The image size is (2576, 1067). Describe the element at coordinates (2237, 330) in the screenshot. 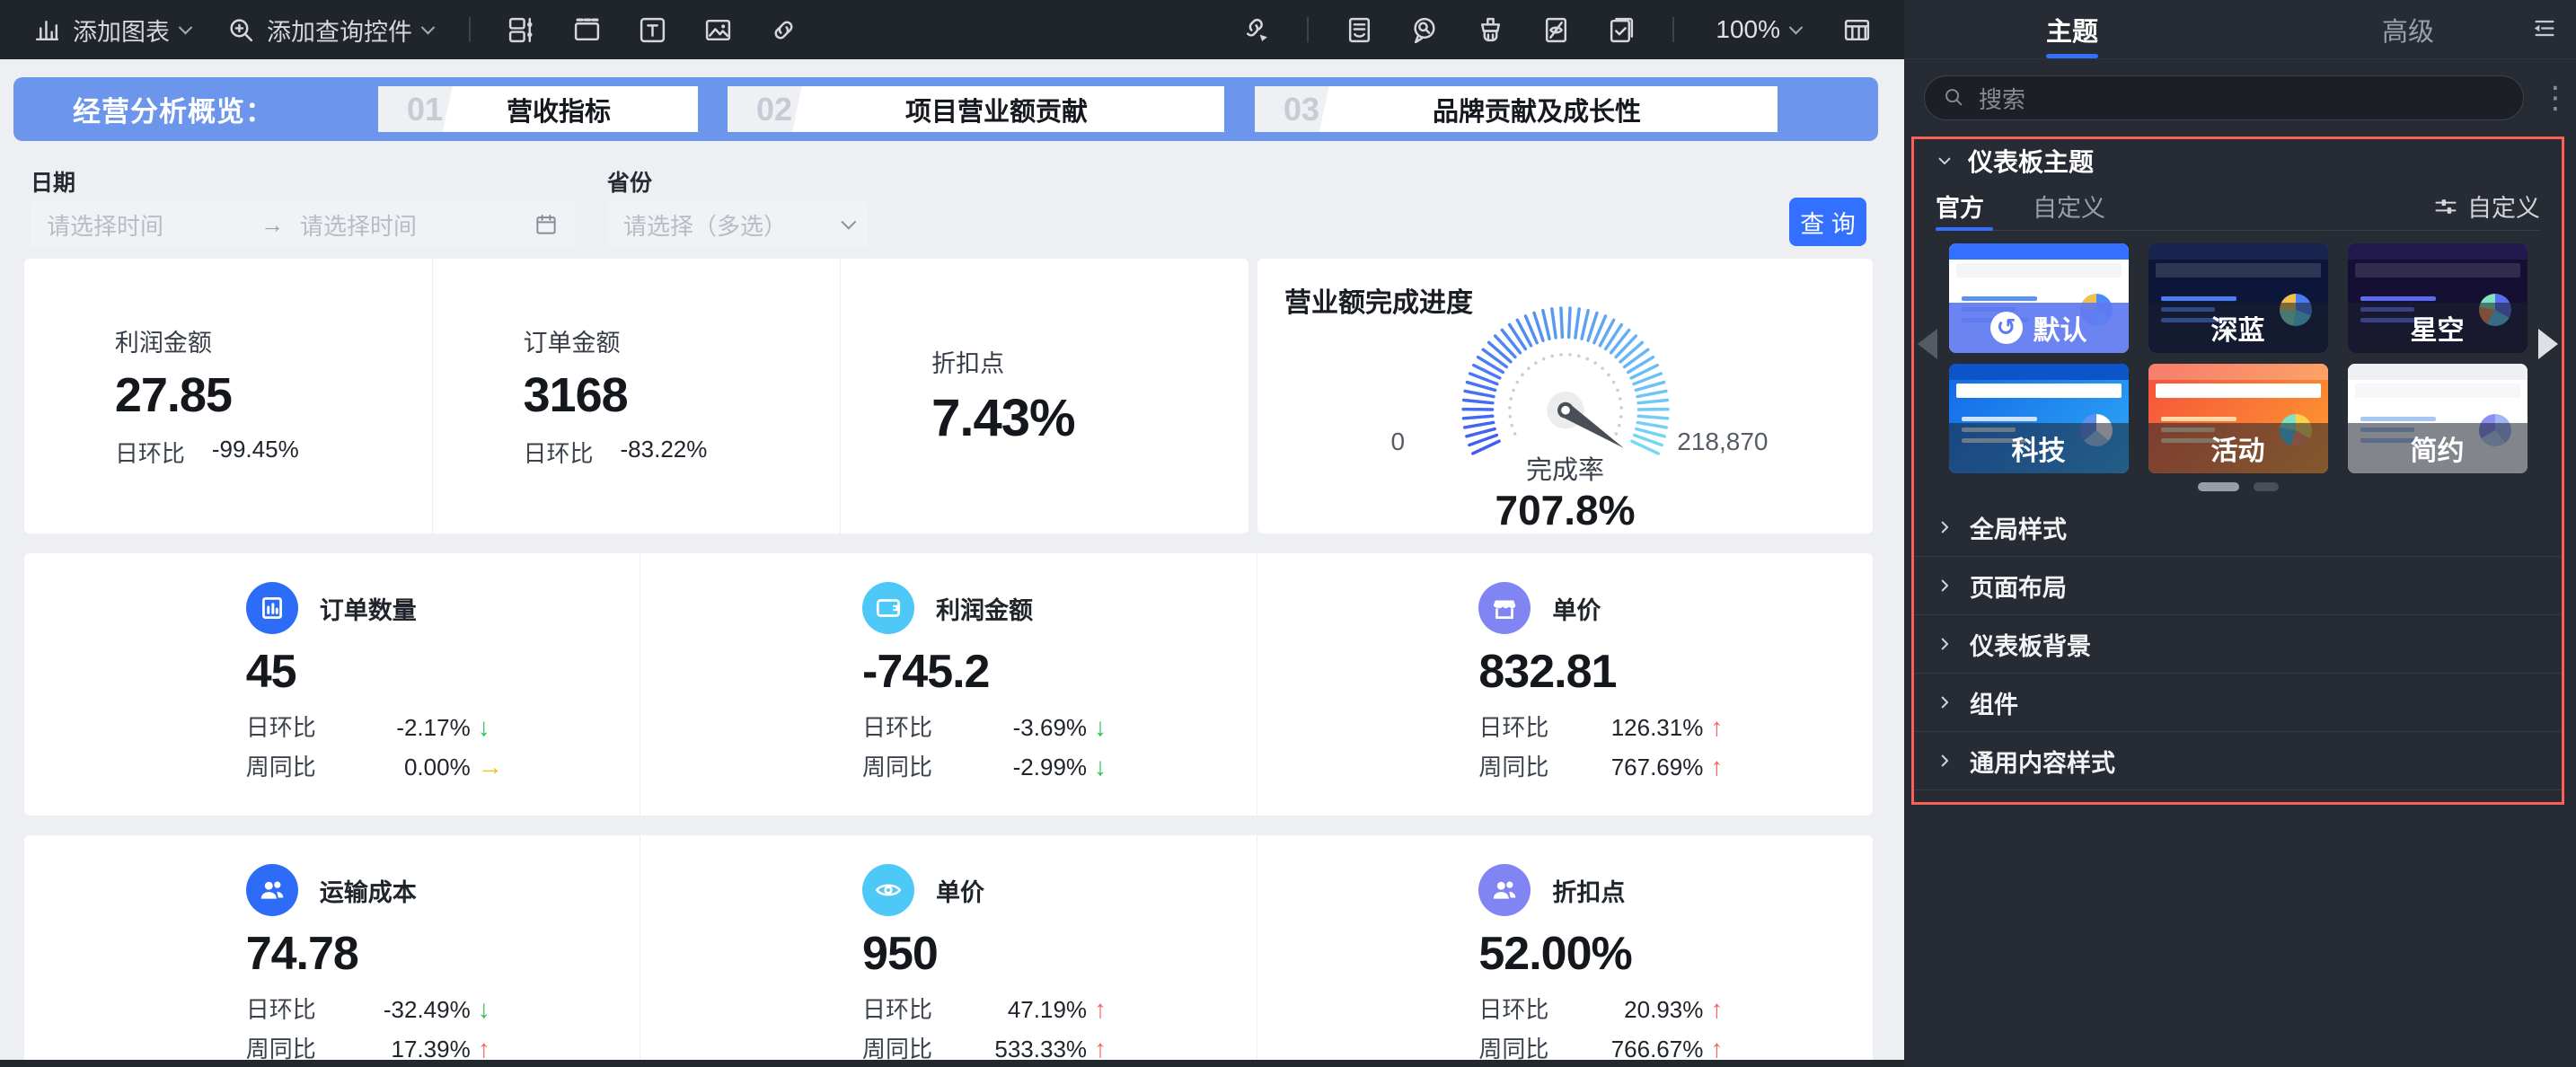

I see `theme-name: 深蓝` at that location.